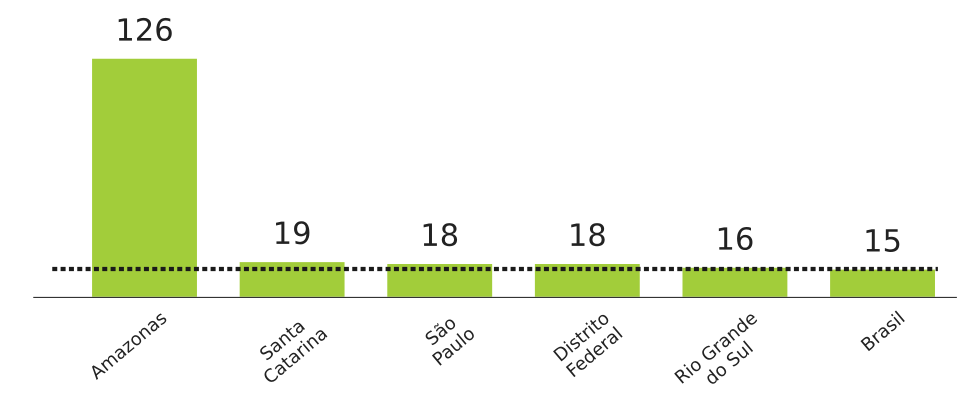 The height and width of the screenshot is (419, 966). I want to click on data-label: 16, so click(735, 238).